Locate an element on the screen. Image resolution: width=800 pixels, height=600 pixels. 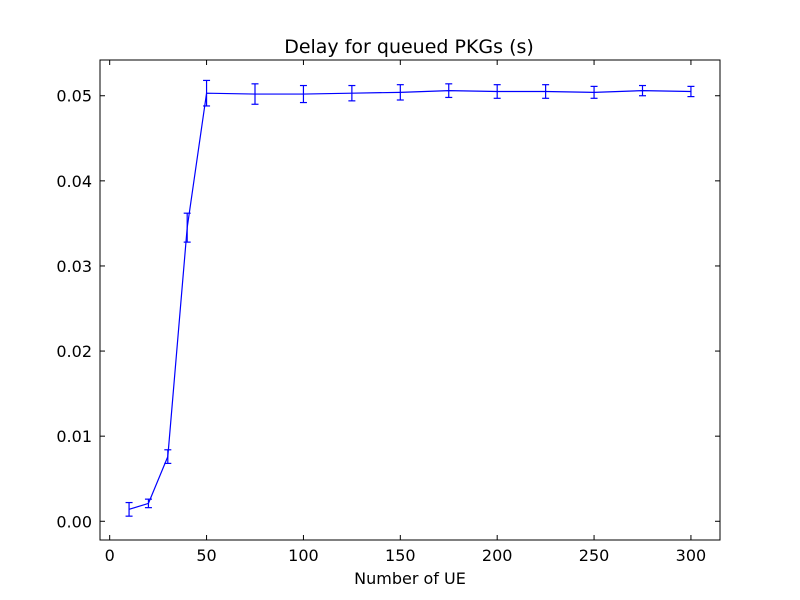
x-tick-label: 300 is located at coordinates (691, 555).